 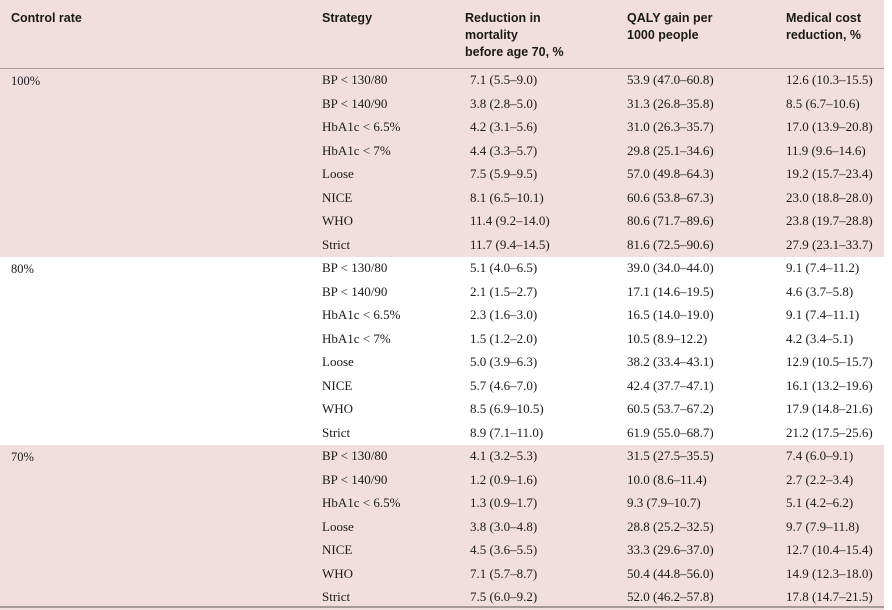 I want to click on cost-cell: 2.7 (2.2–3.4), so click(x=820, y=479).